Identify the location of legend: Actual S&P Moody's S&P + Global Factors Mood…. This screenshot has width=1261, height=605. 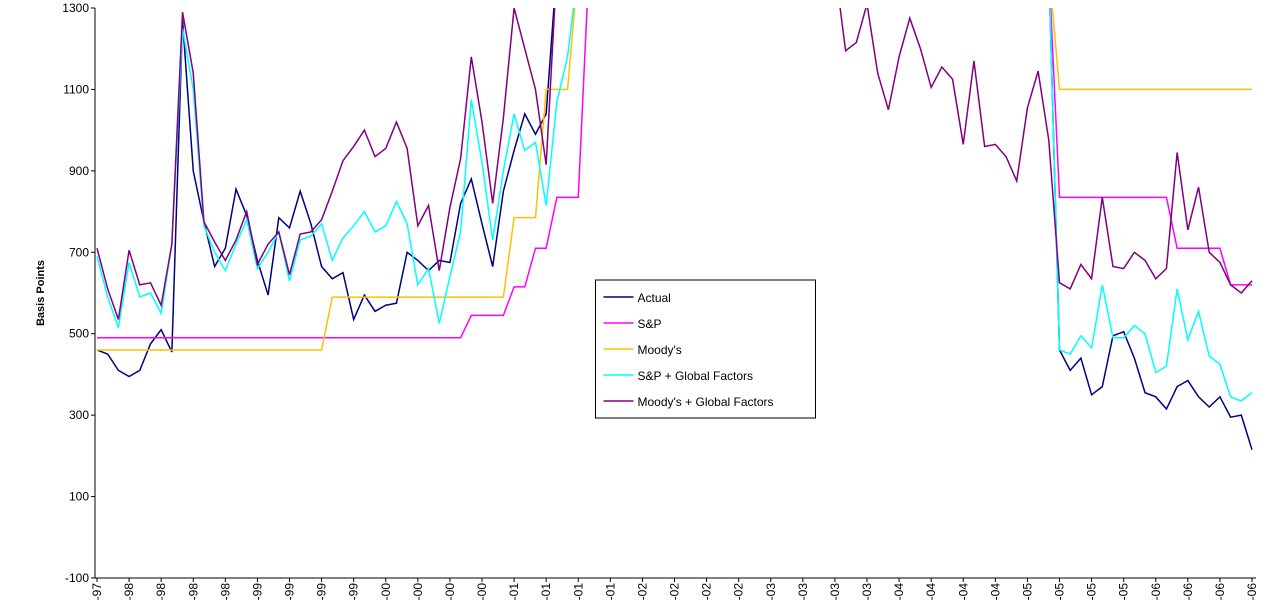
(705, 349).